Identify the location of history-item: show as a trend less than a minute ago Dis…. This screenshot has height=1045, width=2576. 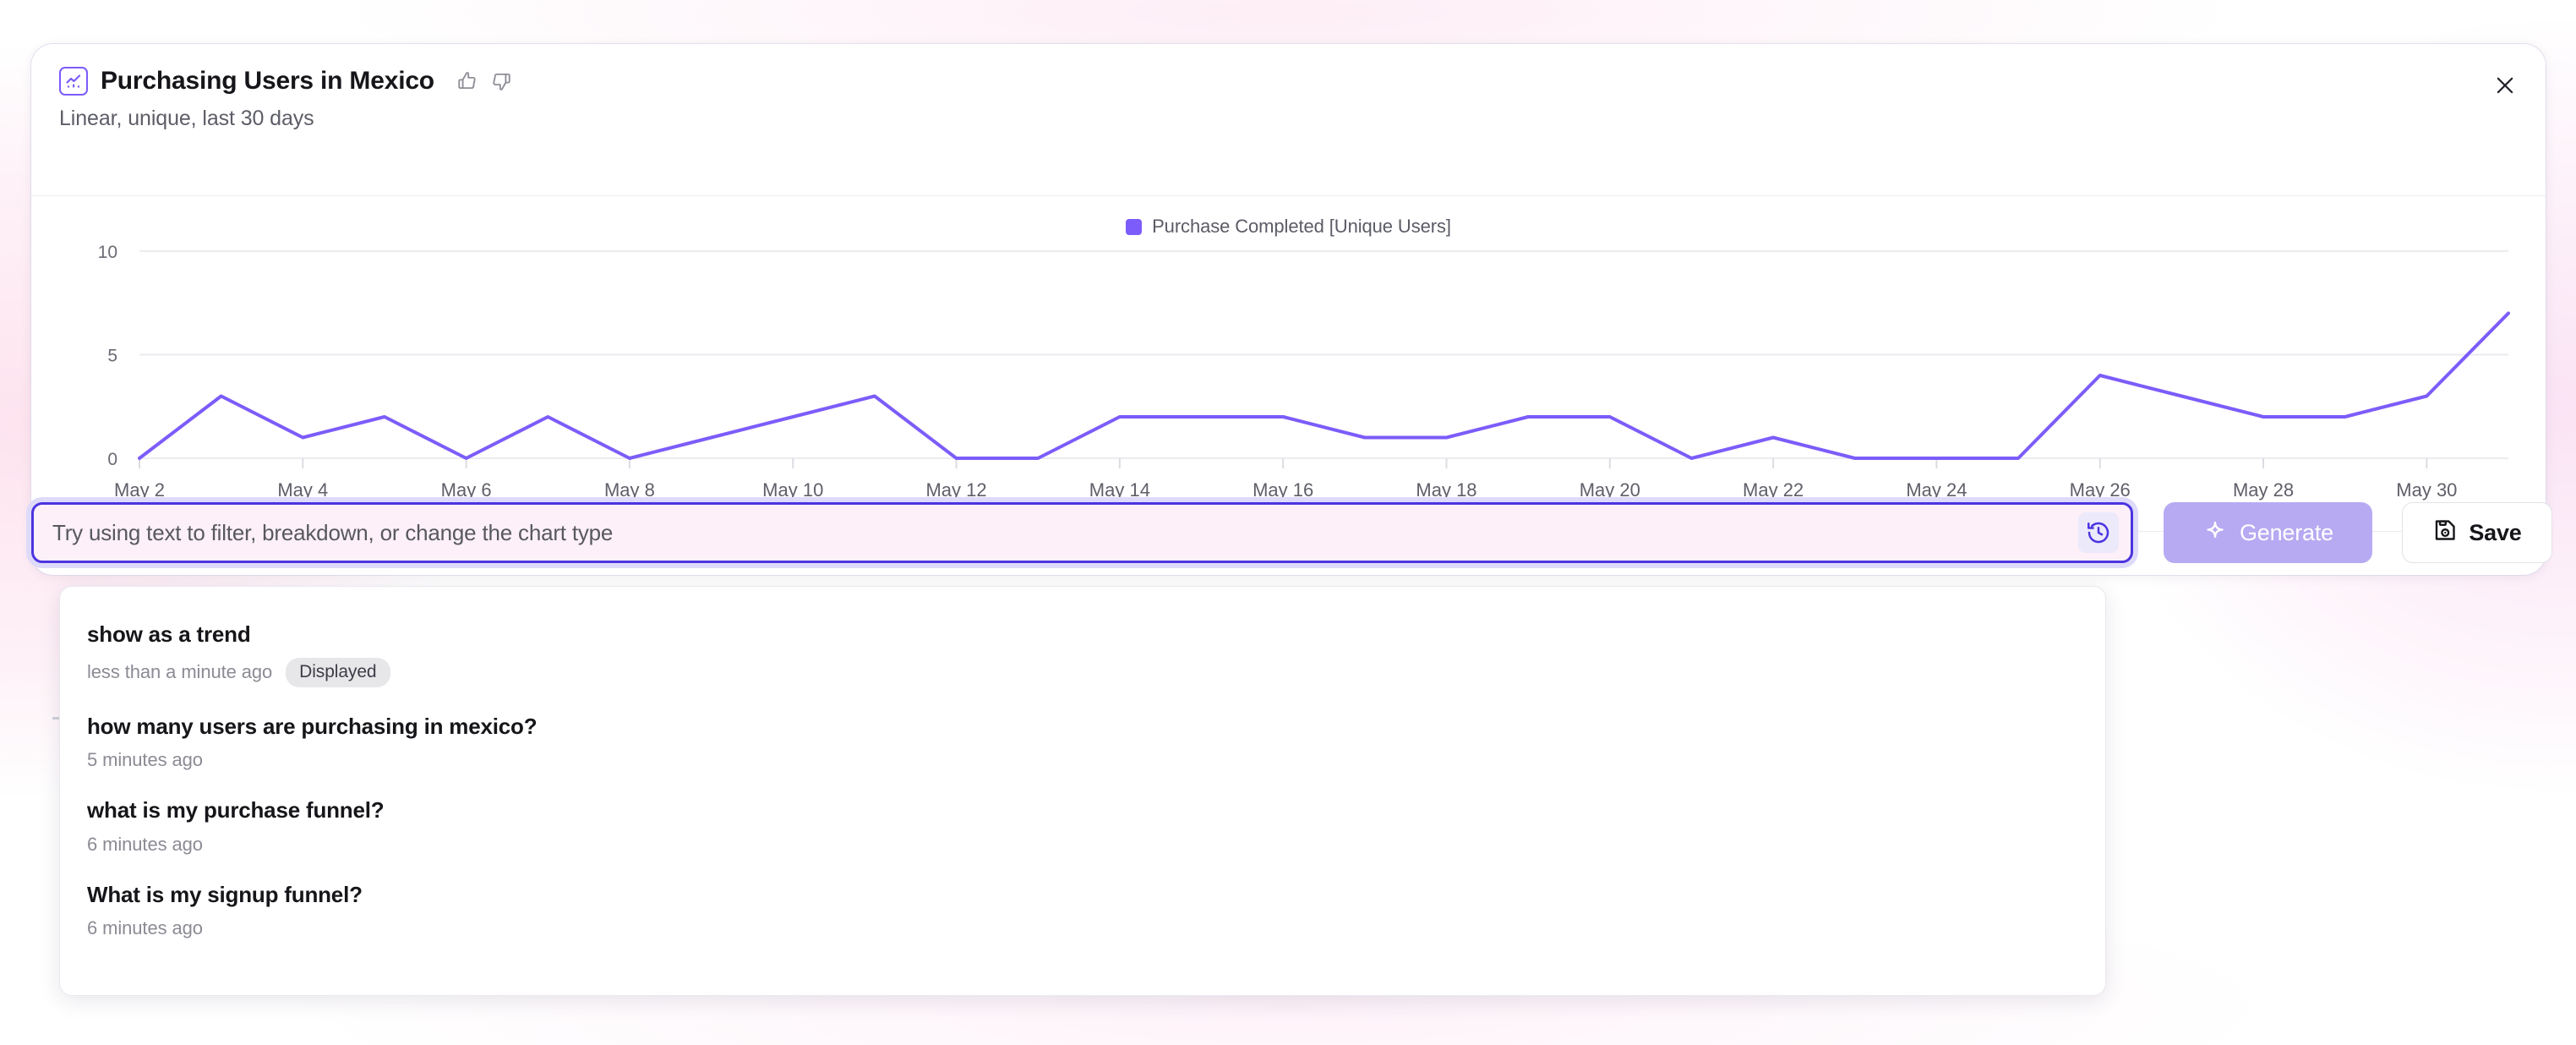
(1082, 655).